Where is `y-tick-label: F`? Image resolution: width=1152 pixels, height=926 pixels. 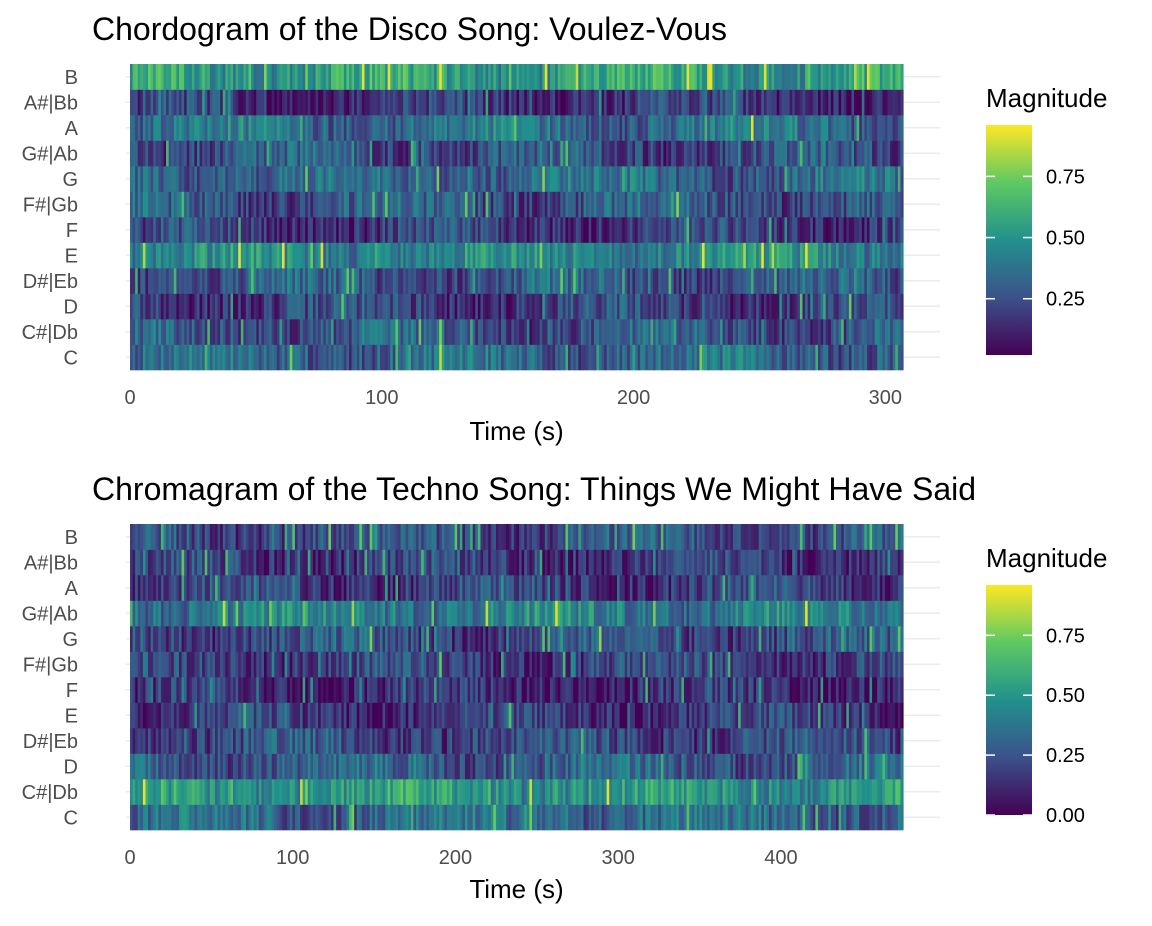 y-tick-label: F is located at coordinates (72, 231).